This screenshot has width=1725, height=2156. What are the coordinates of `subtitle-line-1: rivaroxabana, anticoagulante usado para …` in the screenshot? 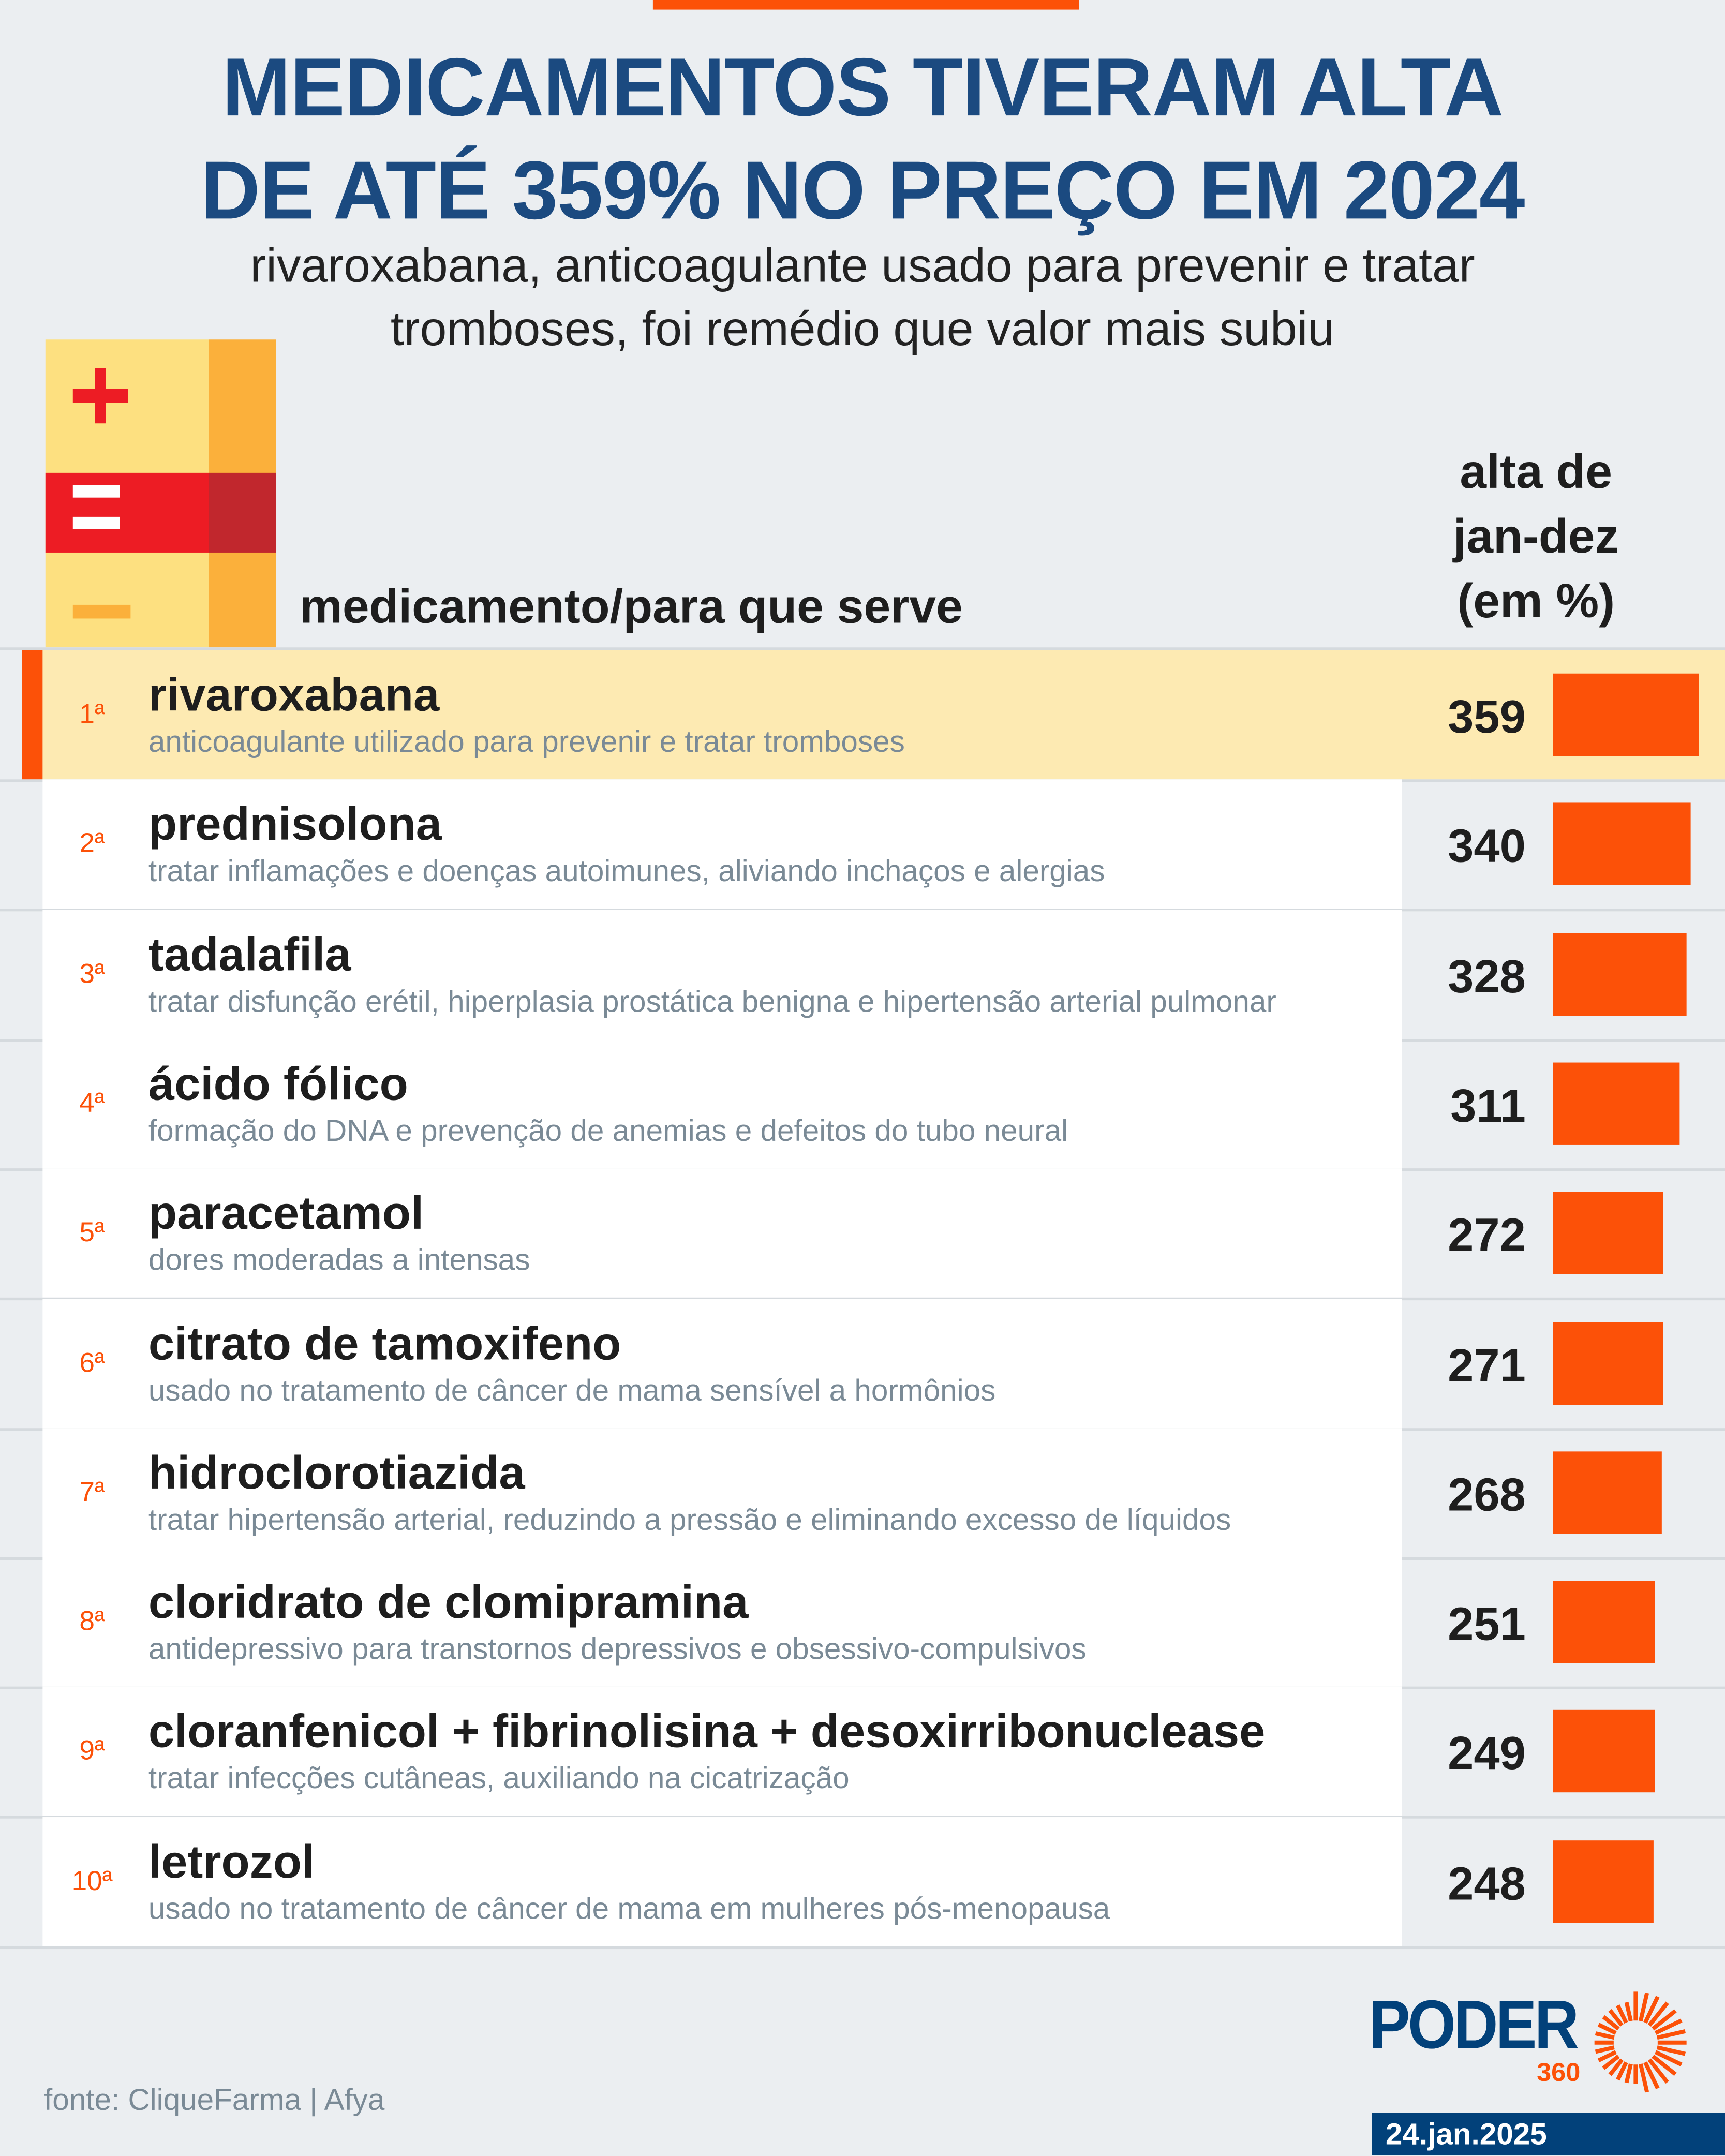 It's located at (862, 266).